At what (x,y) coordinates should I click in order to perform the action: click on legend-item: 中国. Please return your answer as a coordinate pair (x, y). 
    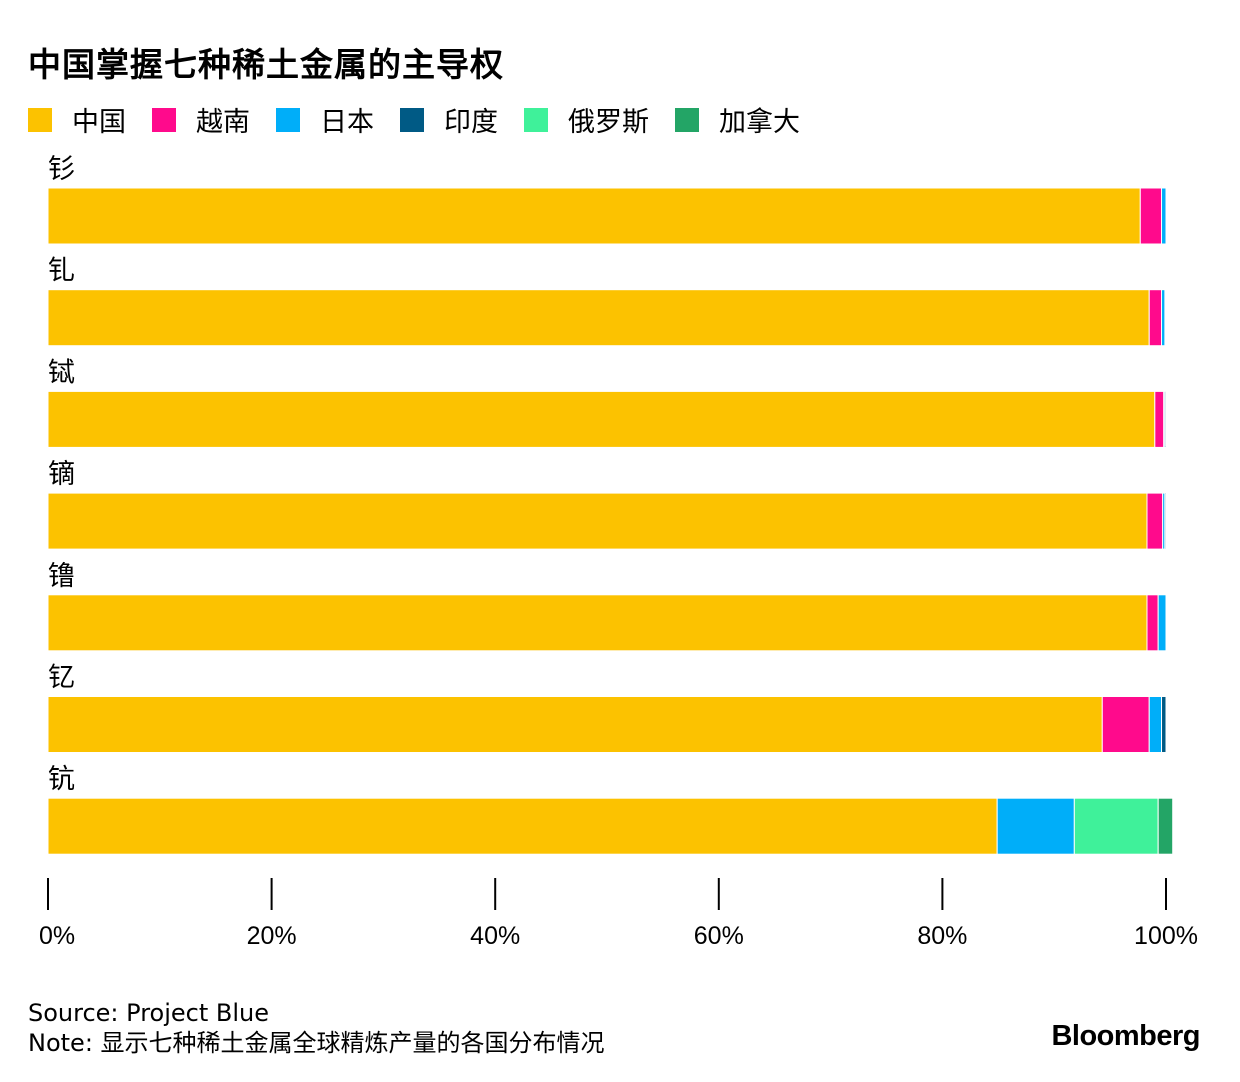
    Looking at the image, I should click on (77, 119).